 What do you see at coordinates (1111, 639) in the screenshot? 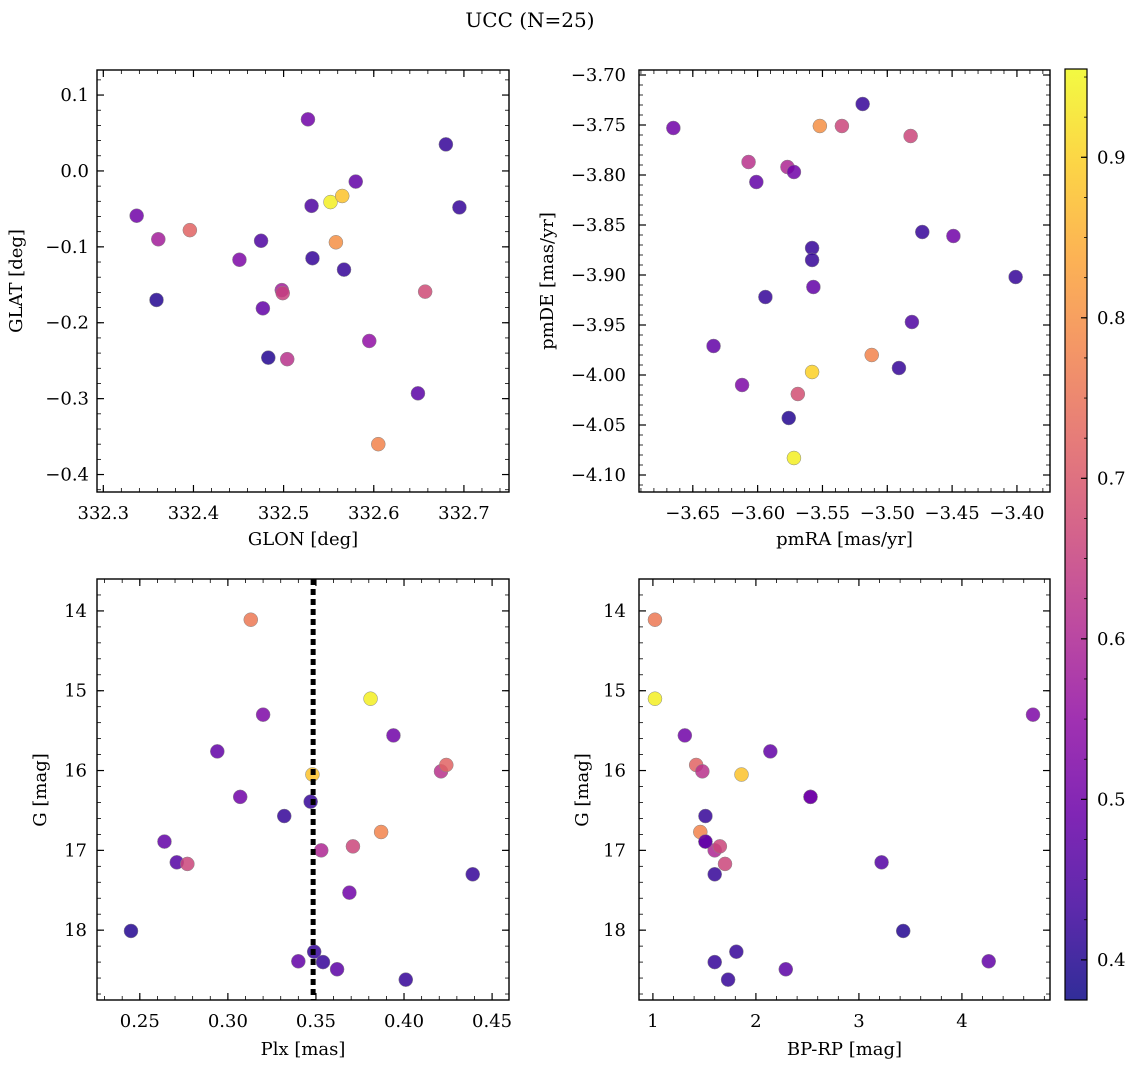
I see `colorbar-tick-label: 0.6` at bounding box center [1111, 639].